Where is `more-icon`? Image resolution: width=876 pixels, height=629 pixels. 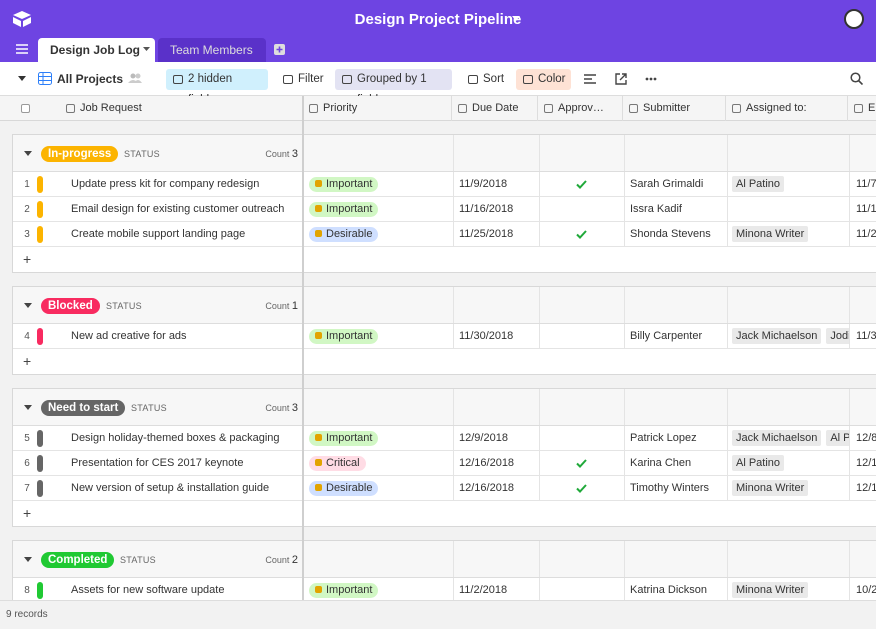
more-icon is located at coordinates (651, 79).